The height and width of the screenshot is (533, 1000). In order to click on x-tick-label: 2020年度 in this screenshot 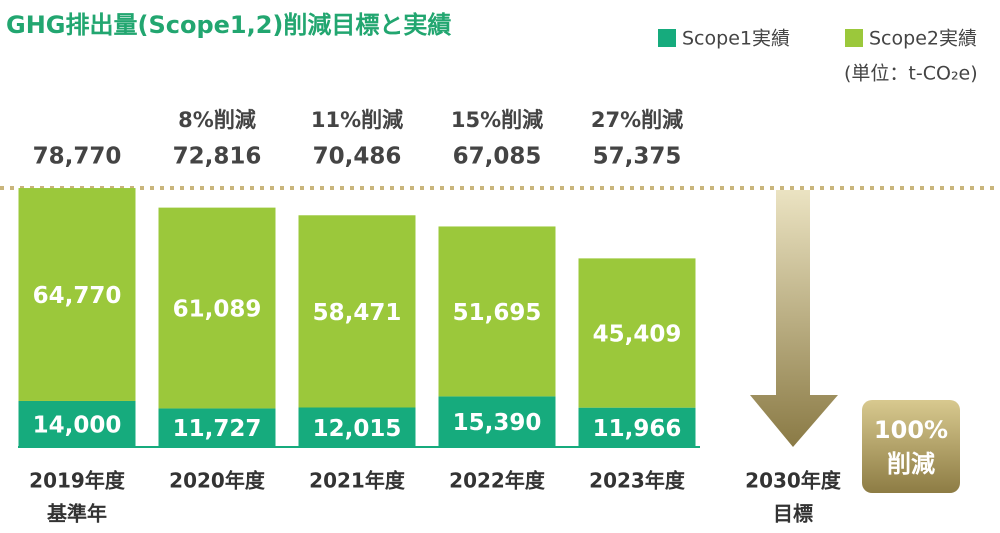, I will do `click(217, 481)`.